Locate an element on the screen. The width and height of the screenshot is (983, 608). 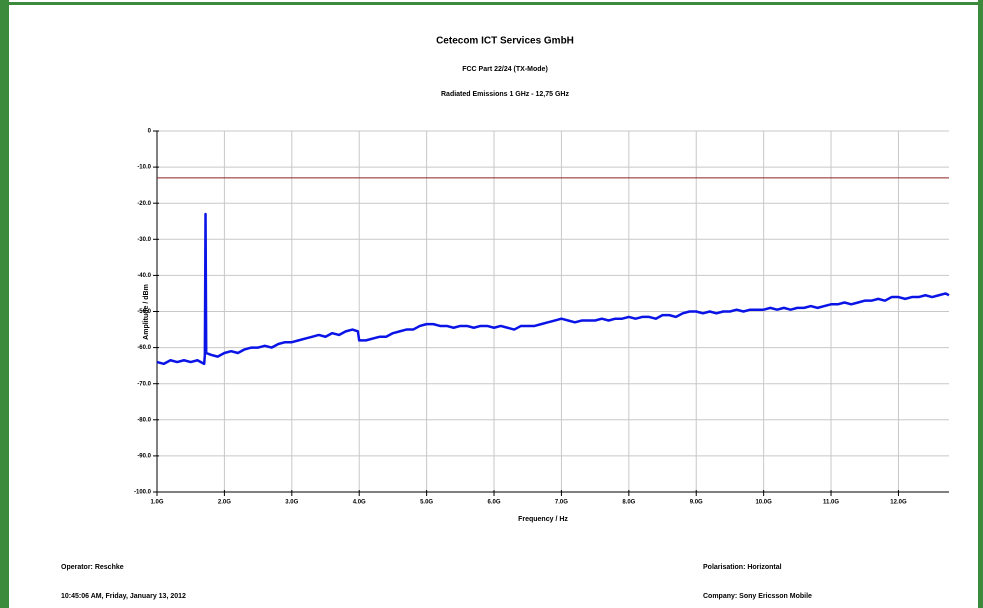
y-tick-label: -20.0 is located at coordinates (144, 204).